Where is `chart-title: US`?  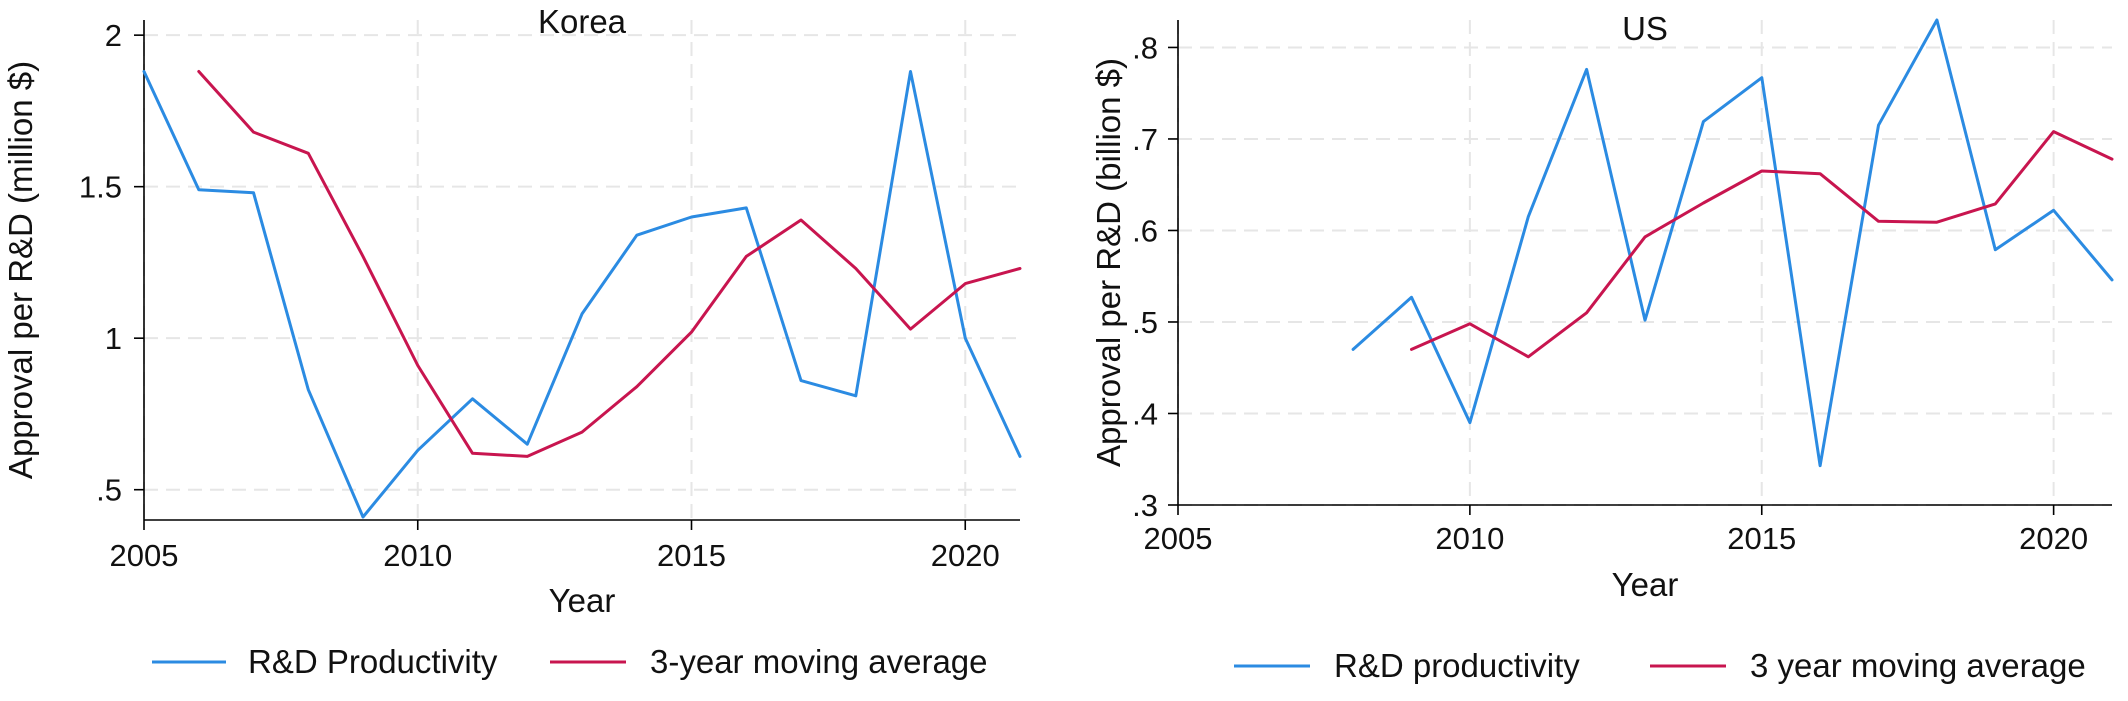
chart-title: US is located at coordinates (1645, 28).